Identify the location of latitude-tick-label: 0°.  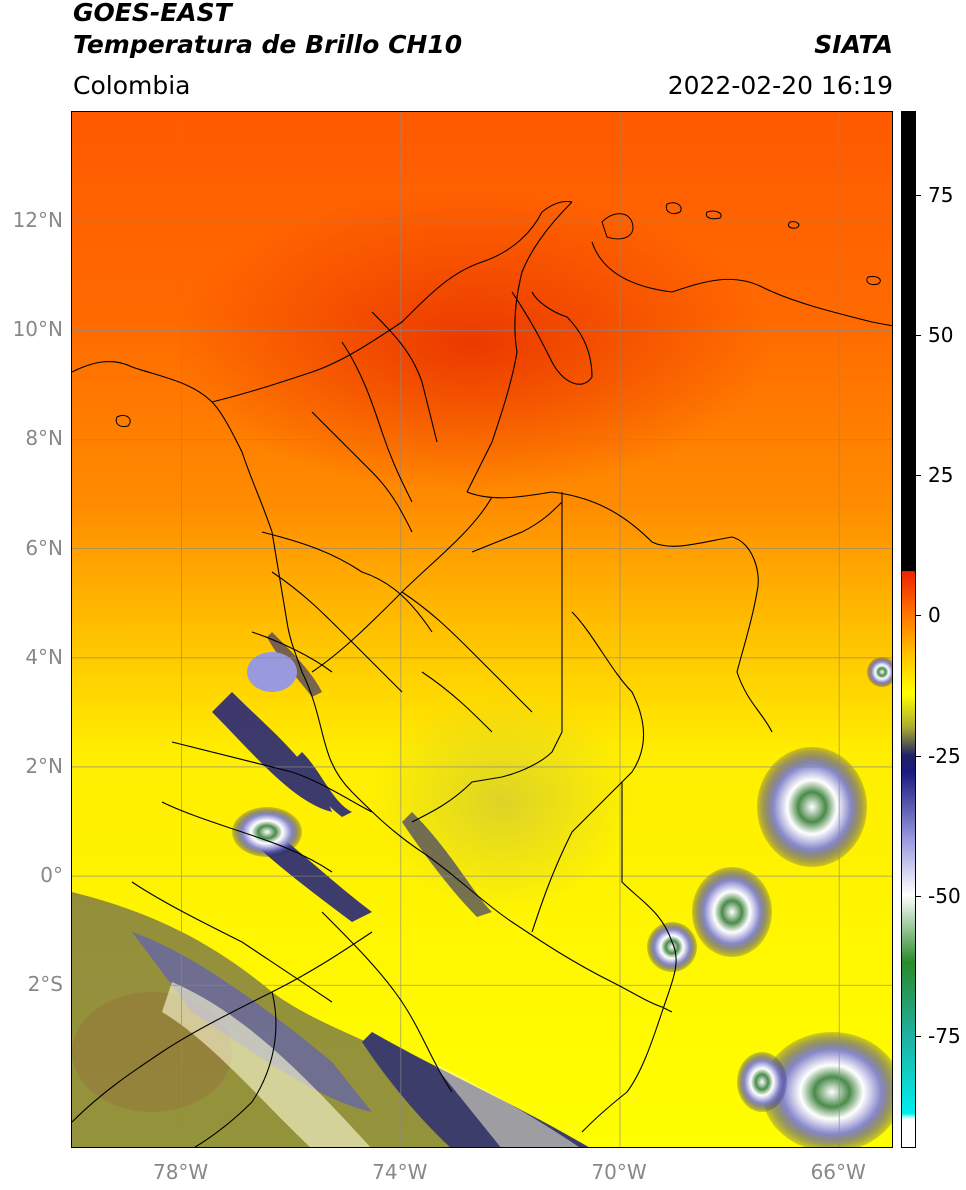
(51, 875).